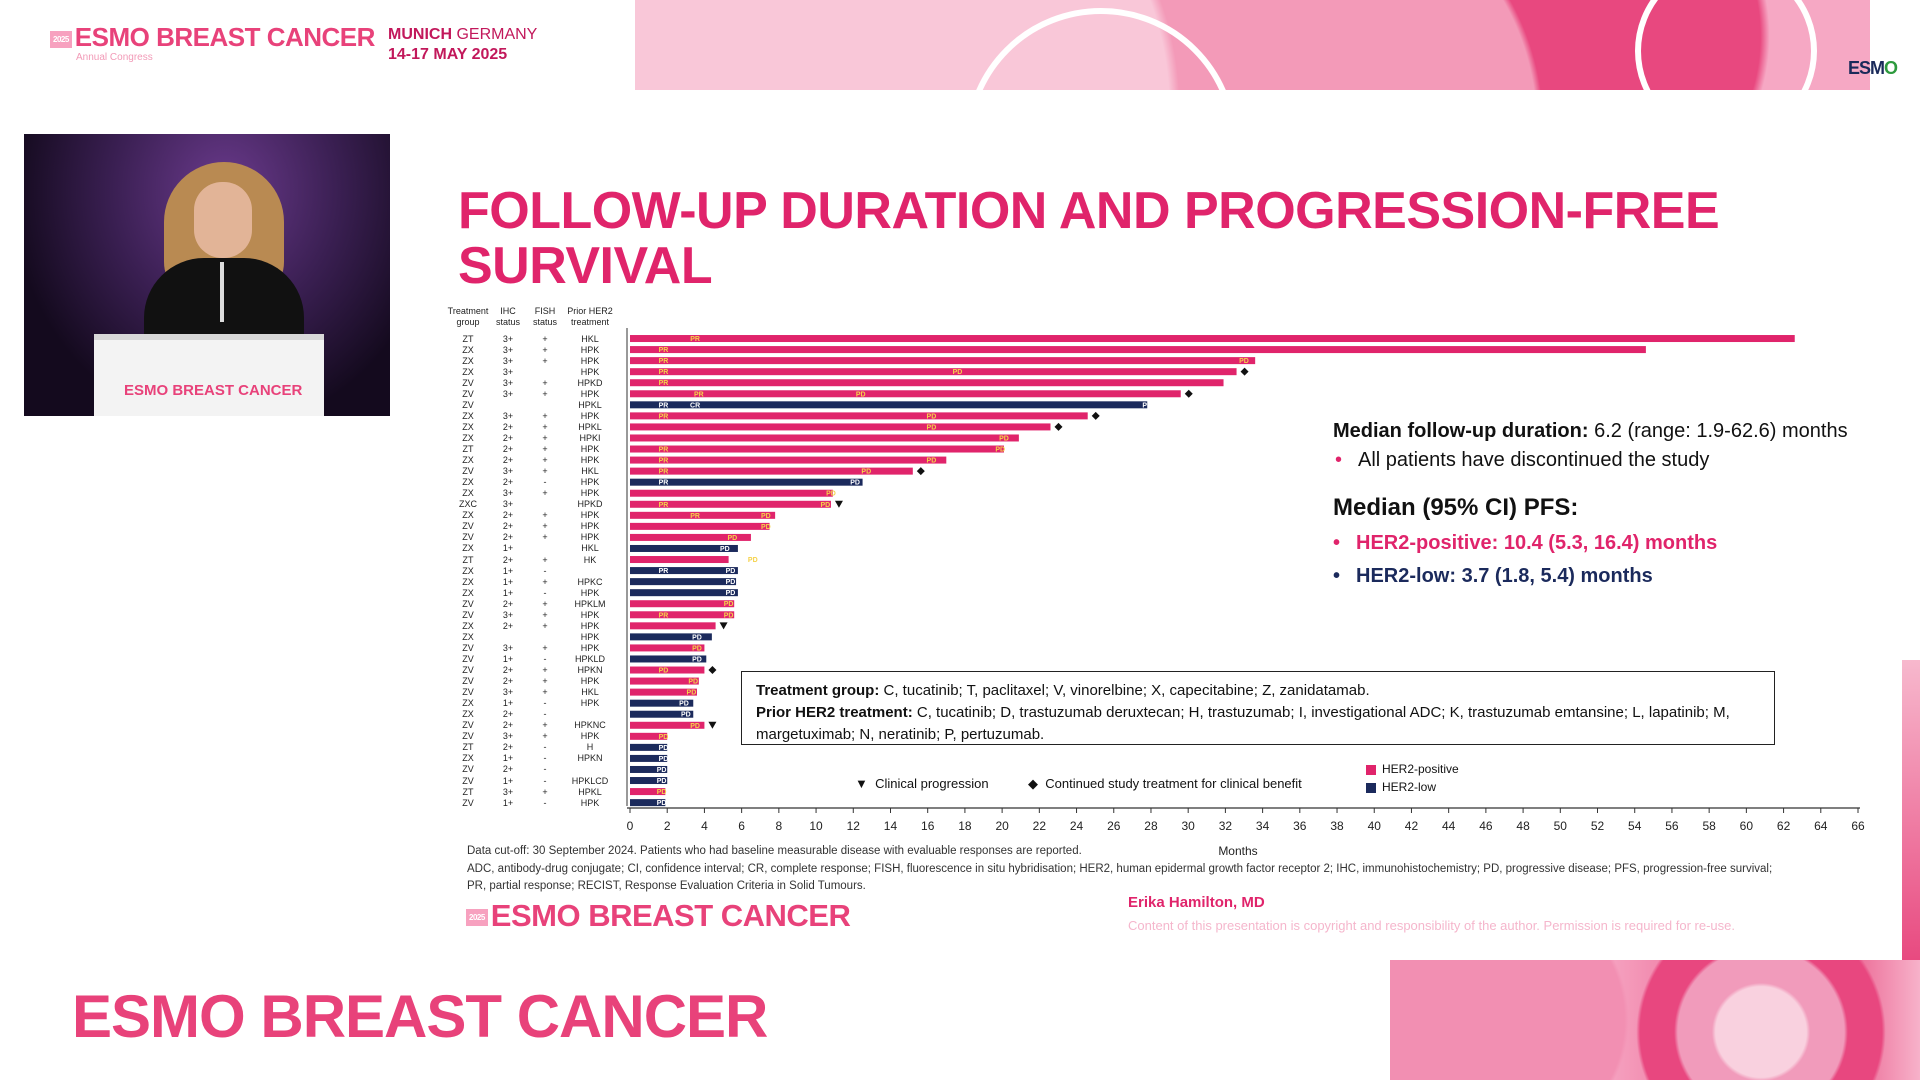  What do you see at coordinates (1635, 826) in the screenshot?
I see `x-tick-label: 54` at bounding box center [1635, 826].